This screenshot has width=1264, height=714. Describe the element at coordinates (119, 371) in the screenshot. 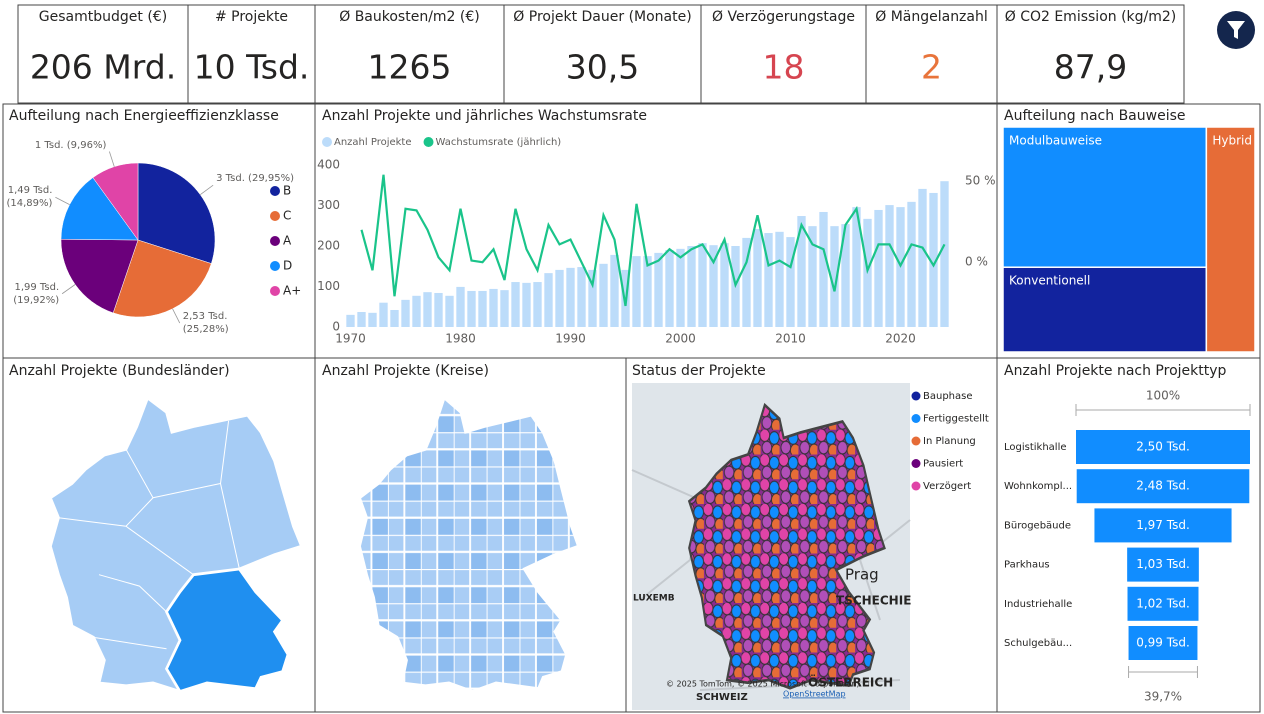

I see `map-title: Anzahl Projekte (Bundesländer)` at that location.